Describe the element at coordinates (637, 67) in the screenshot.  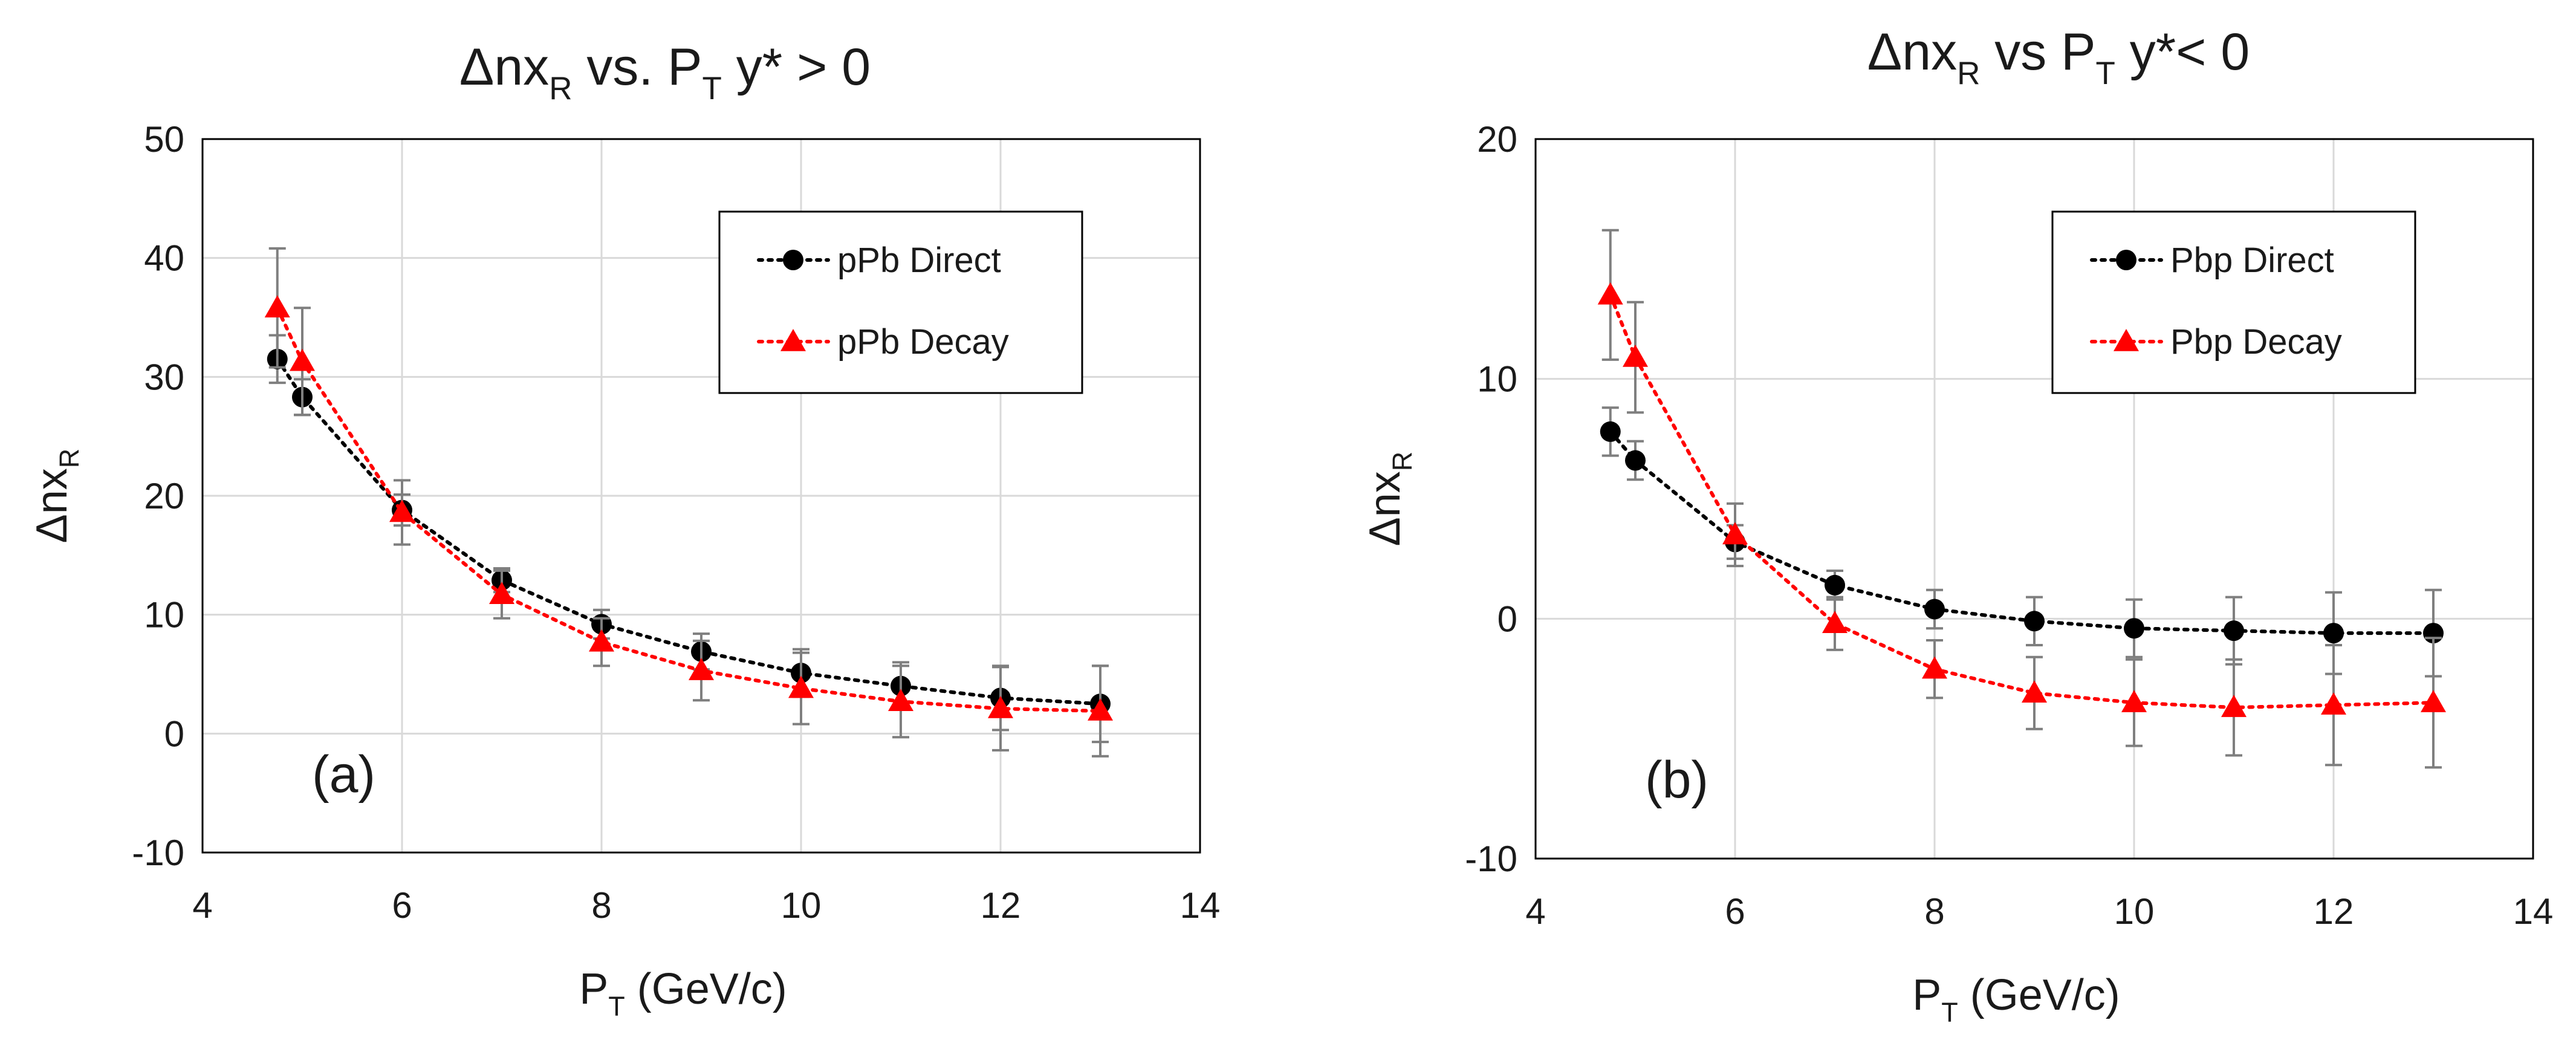
I see `text-run: vs. P` at that location.